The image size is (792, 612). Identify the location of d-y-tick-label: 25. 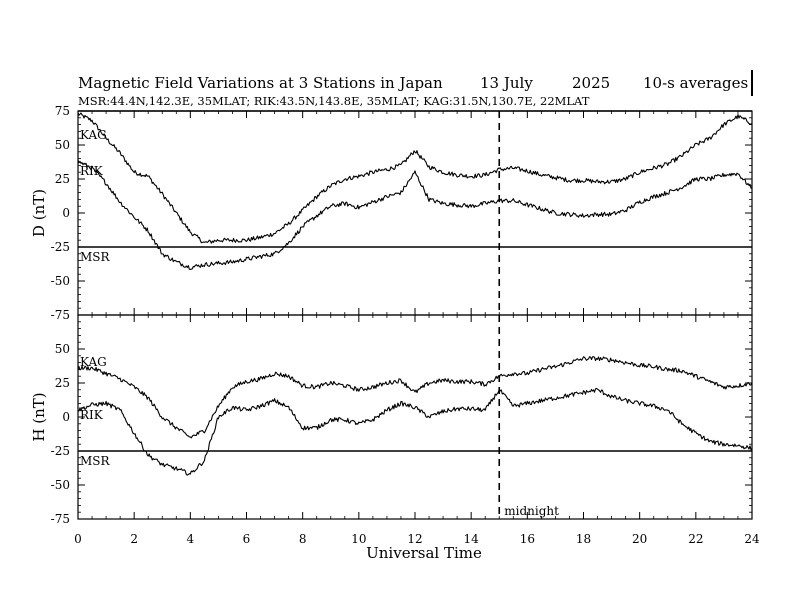
(62, 179).